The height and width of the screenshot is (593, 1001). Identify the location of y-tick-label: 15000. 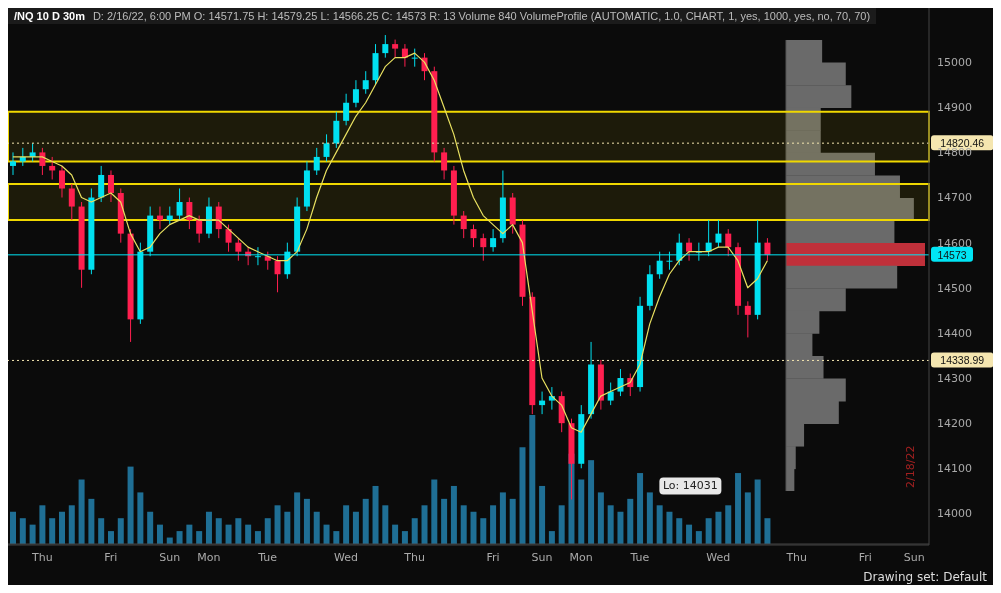
(954, 63).